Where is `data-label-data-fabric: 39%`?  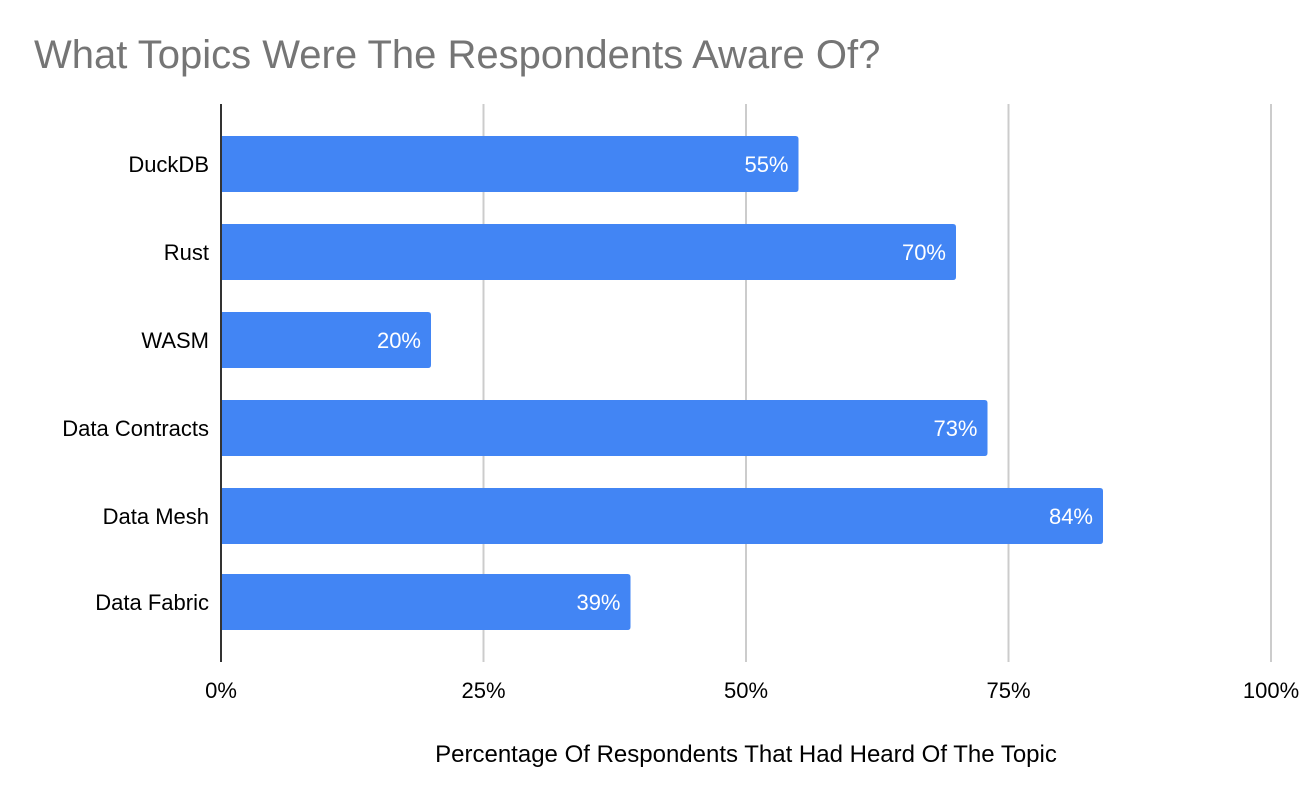
data-label-data-fabric: 39% is located at coordinates (598, 602).